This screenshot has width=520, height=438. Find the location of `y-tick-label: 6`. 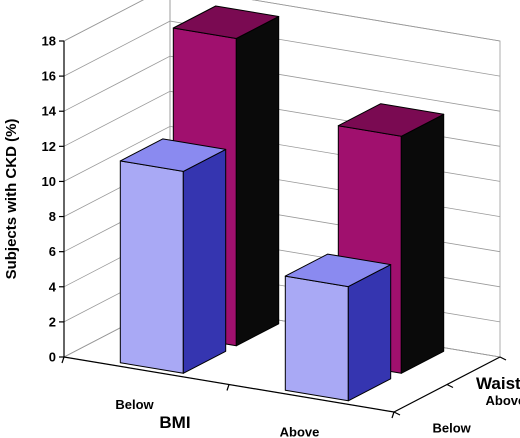

y-tick-label: 6 is located at coordinates (52, 251).